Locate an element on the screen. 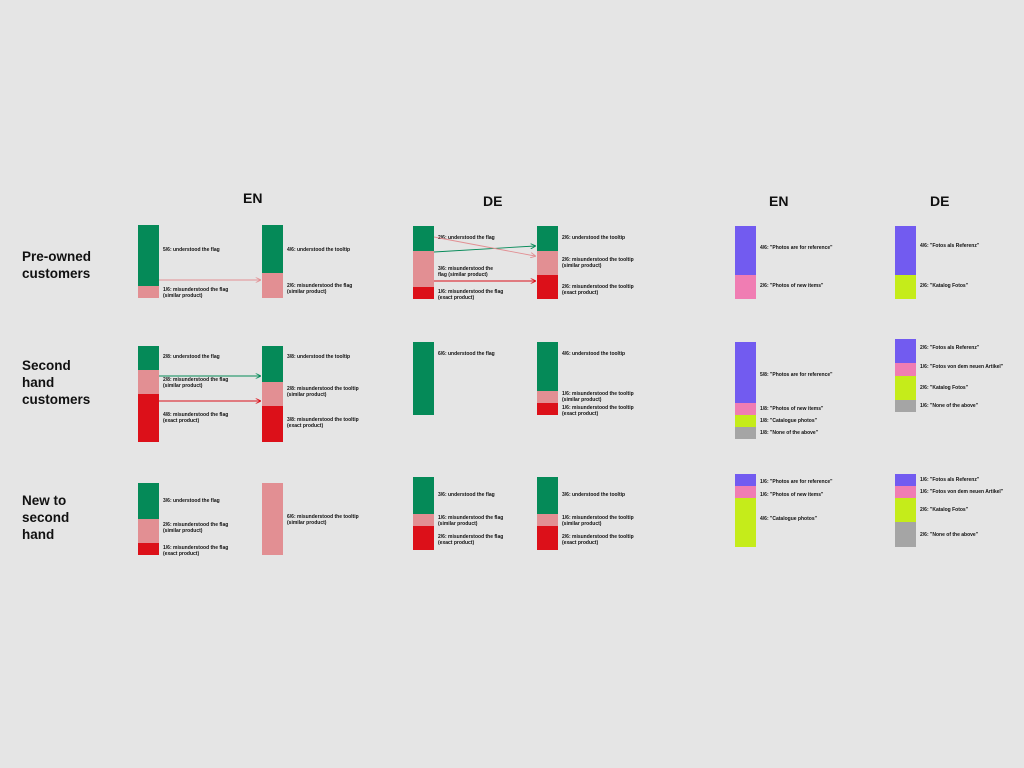  arrow-similar is located at coordinates (484, 246).